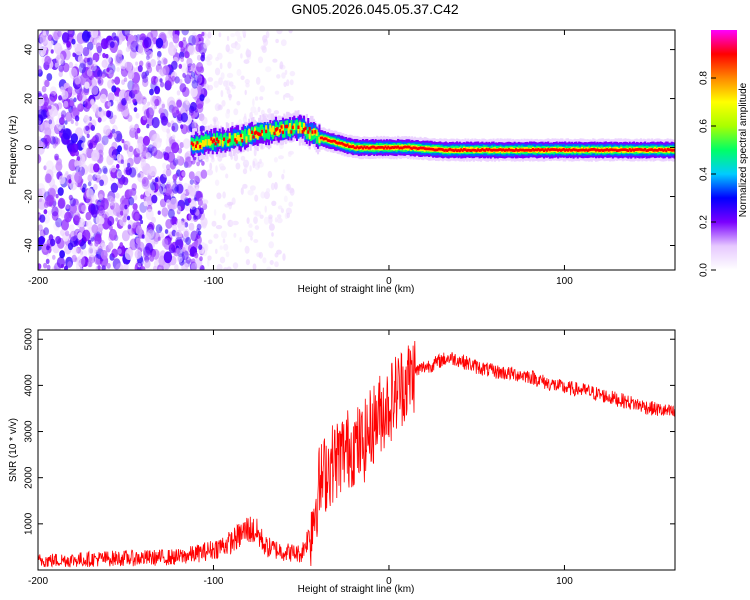 This screenshot has width=750, height=600. I want to click on snr-ylabel: SNR (10 * v/v), so click(13, 450).